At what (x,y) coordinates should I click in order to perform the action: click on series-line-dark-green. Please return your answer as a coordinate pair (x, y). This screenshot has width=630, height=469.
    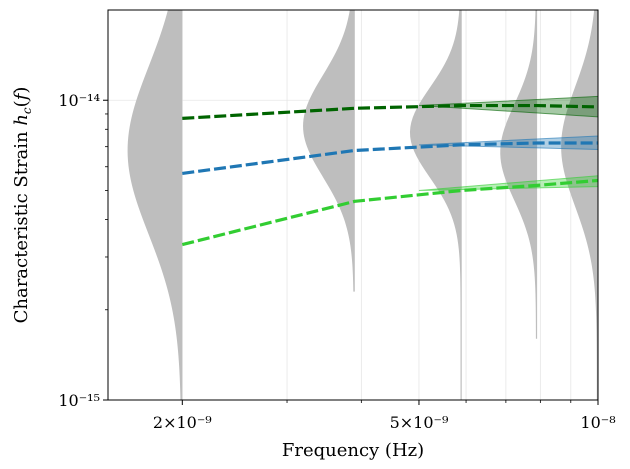
    Looking at the image, I should click on (390, 111).